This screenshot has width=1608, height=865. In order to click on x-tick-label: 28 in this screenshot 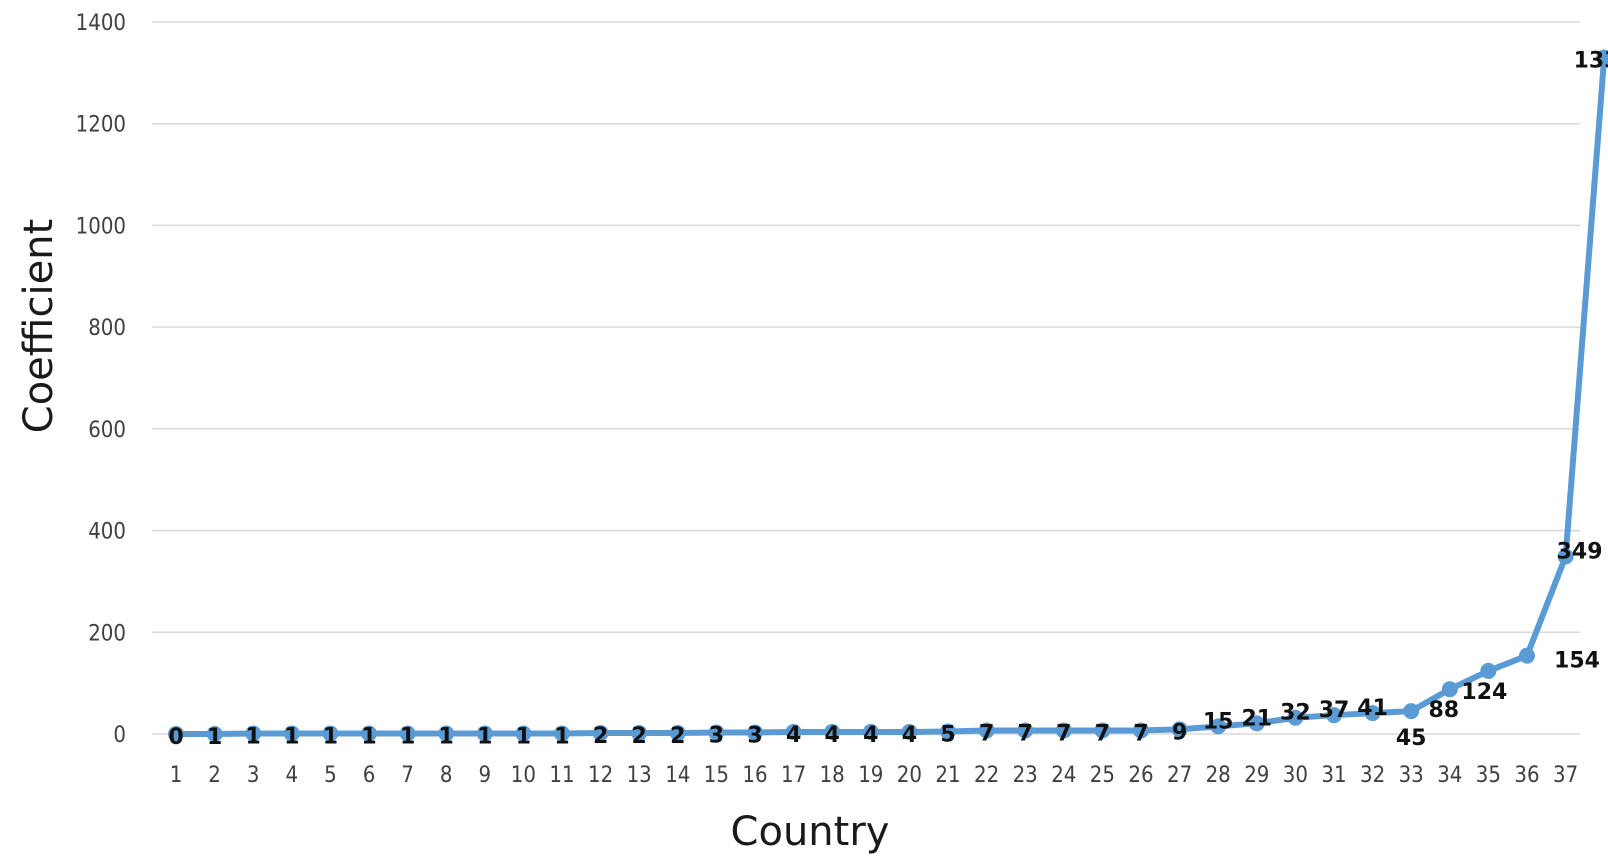, I will do `click(1218, 775)`.